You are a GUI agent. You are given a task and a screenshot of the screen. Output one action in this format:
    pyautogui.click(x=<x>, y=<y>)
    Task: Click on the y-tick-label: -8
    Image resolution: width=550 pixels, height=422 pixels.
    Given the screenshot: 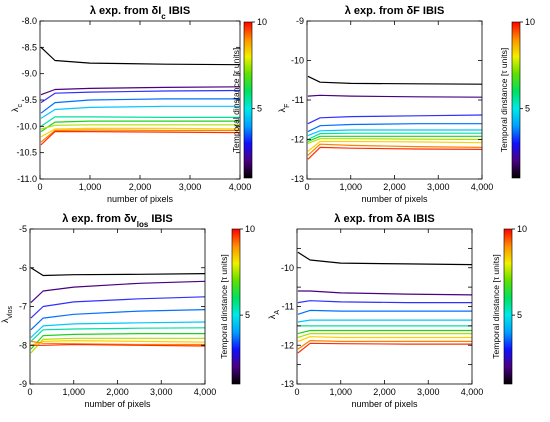 What is the action you would take?
    pyautogui.click(x=23, y=345)
    